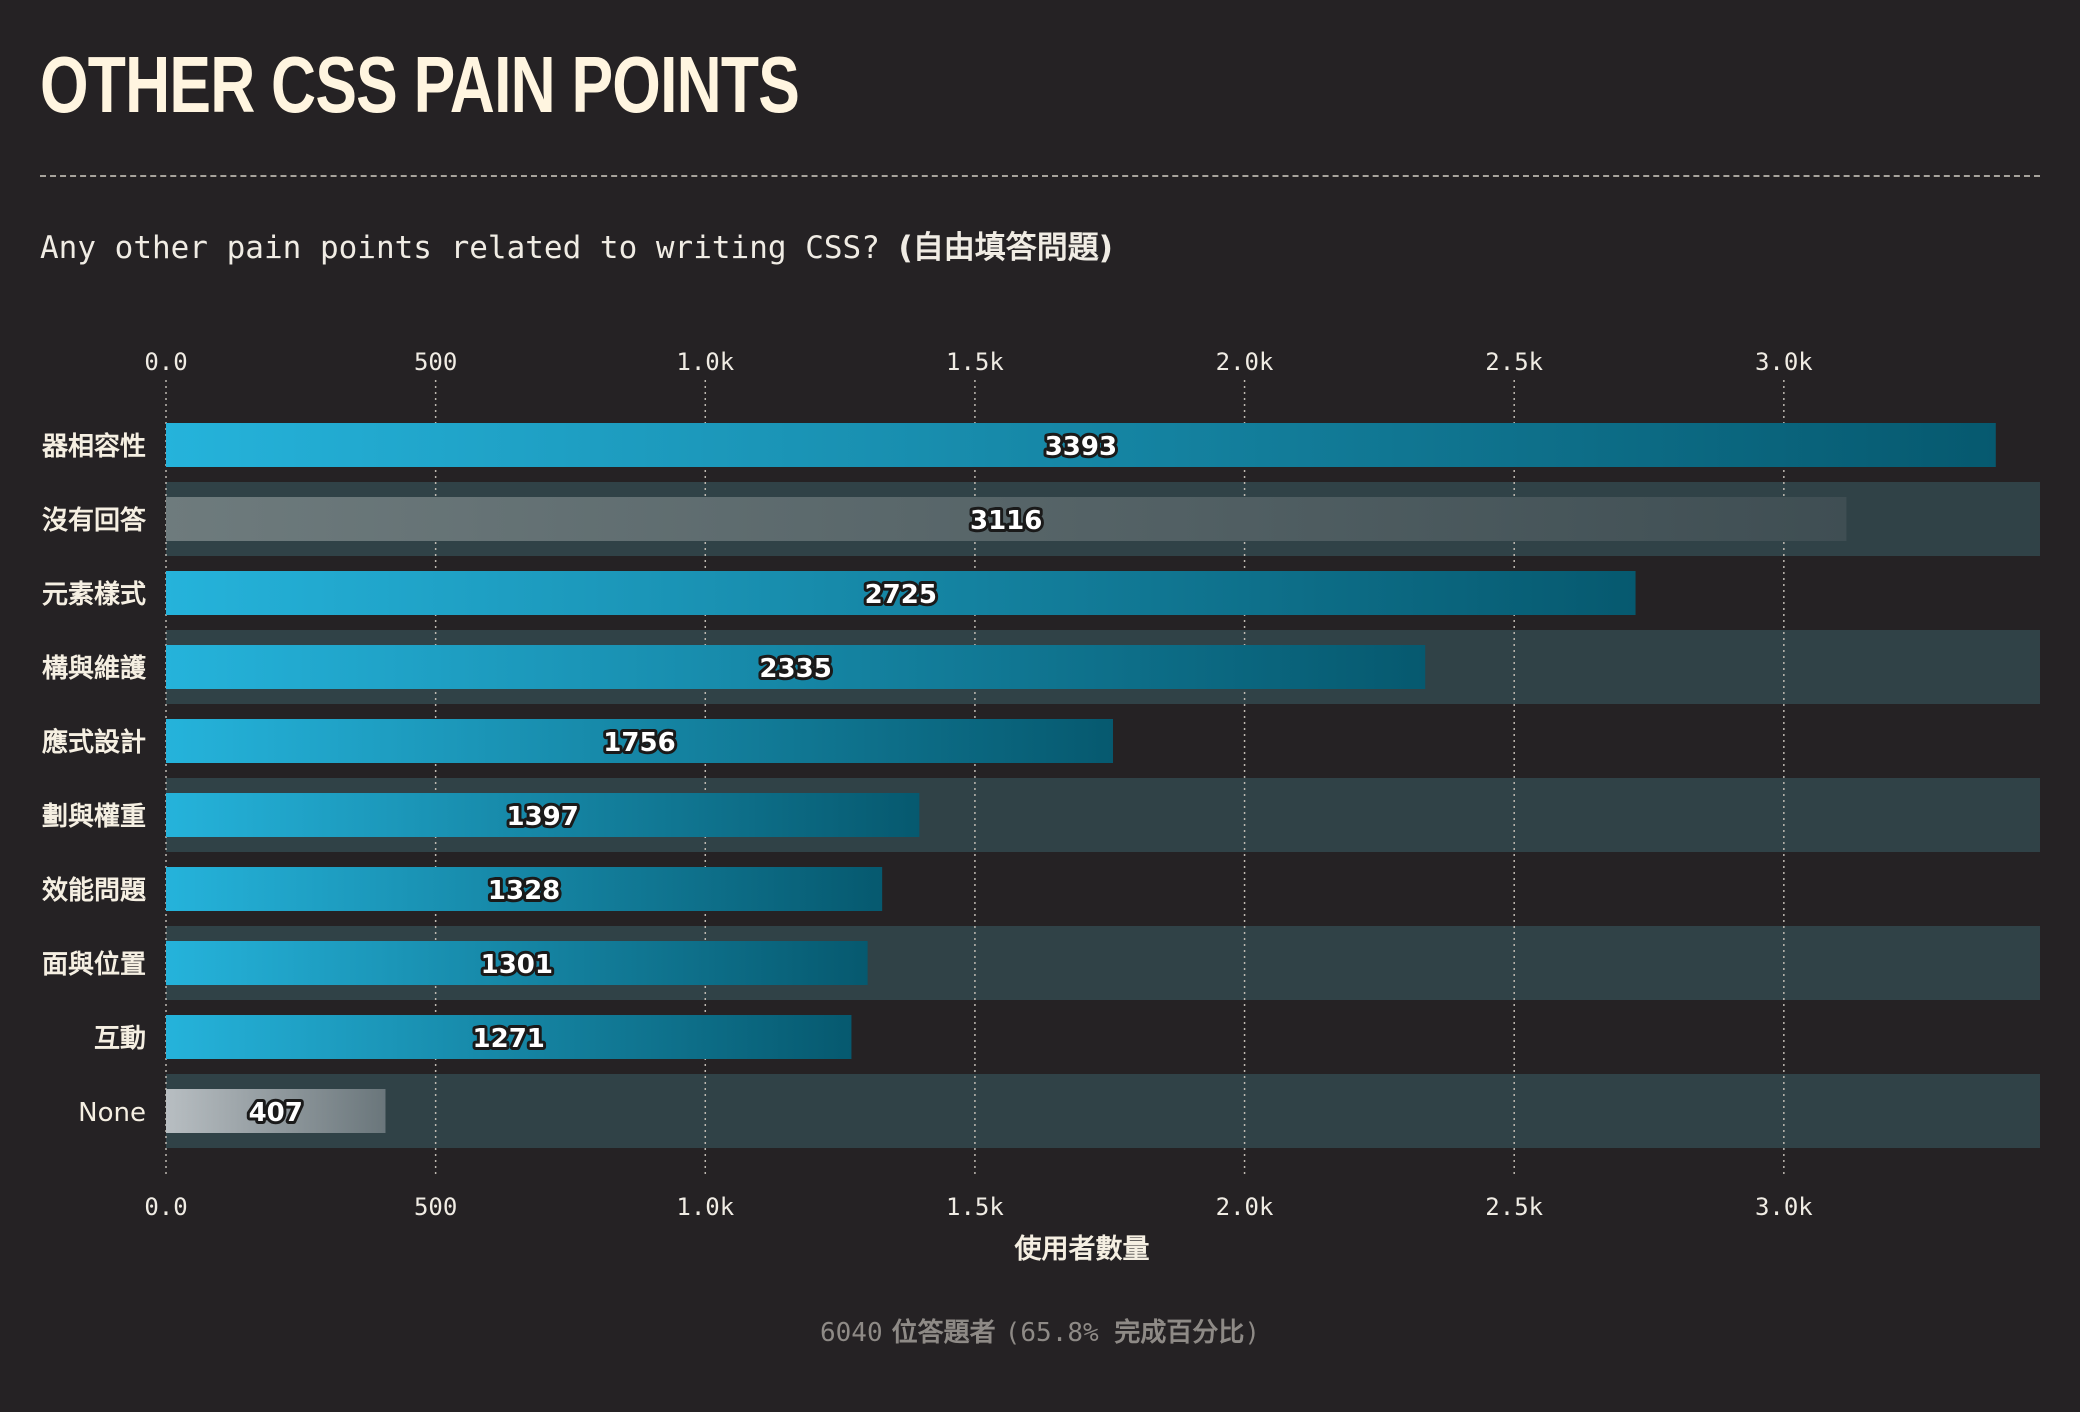 The height and width of the screenshot is (1412, 2080). I want to click on footer-close: ), so click(1252, 1333).